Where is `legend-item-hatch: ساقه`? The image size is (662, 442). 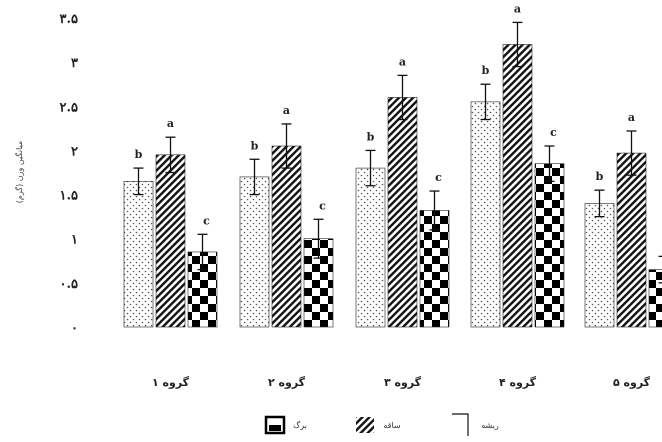
legend-item-hatch: ساقه is located at coordinates (378, 425).